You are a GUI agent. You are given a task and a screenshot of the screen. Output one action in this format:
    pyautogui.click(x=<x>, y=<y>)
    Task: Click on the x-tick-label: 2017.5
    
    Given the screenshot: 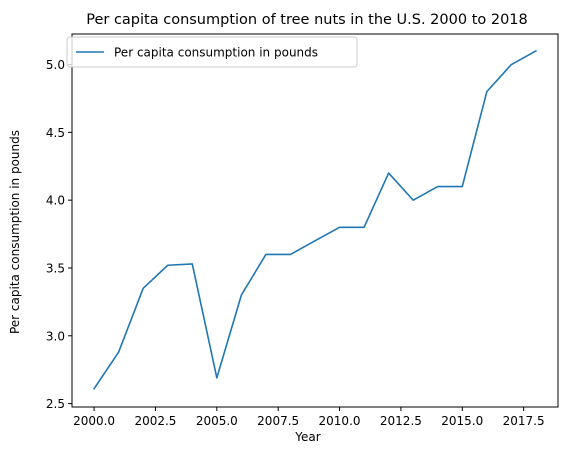 What is the action you would take?
    pyautogui.click(x=524, y=421)
    